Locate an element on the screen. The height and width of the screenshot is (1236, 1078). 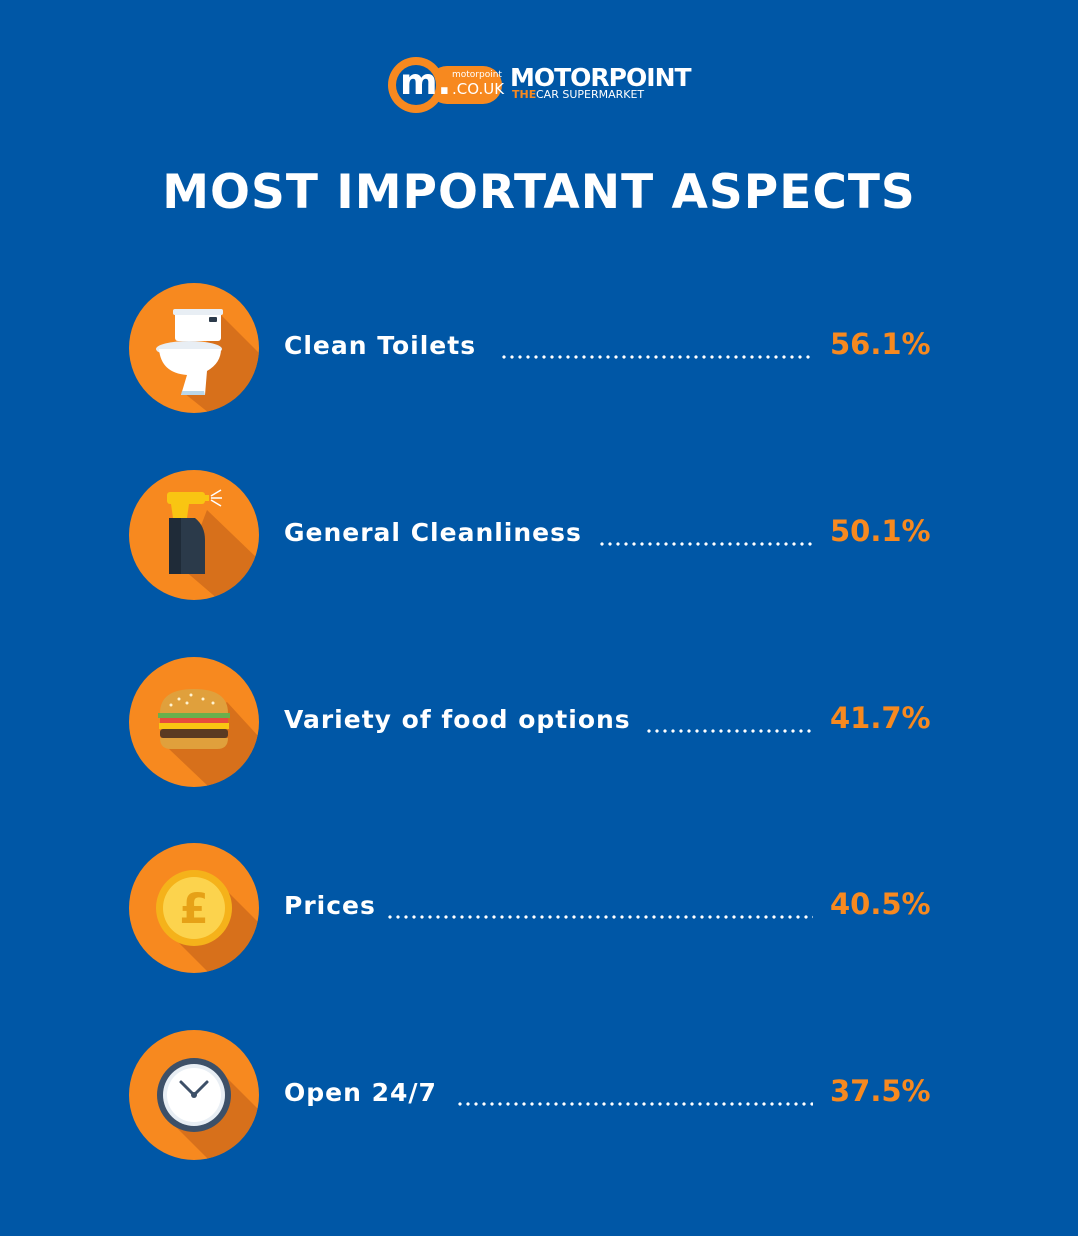
aspect-value: 56.1% is located at coordinates (880, 344).